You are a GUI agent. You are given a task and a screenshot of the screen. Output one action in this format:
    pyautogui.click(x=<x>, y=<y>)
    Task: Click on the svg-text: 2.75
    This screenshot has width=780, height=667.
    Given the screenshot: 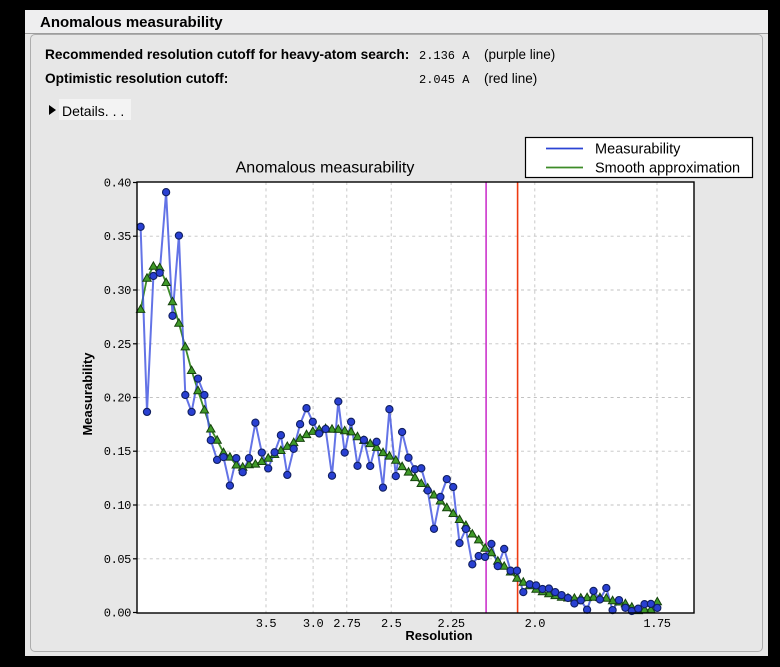 What is the action you would take?
    pyautogui.click(x=346, y=624)
    